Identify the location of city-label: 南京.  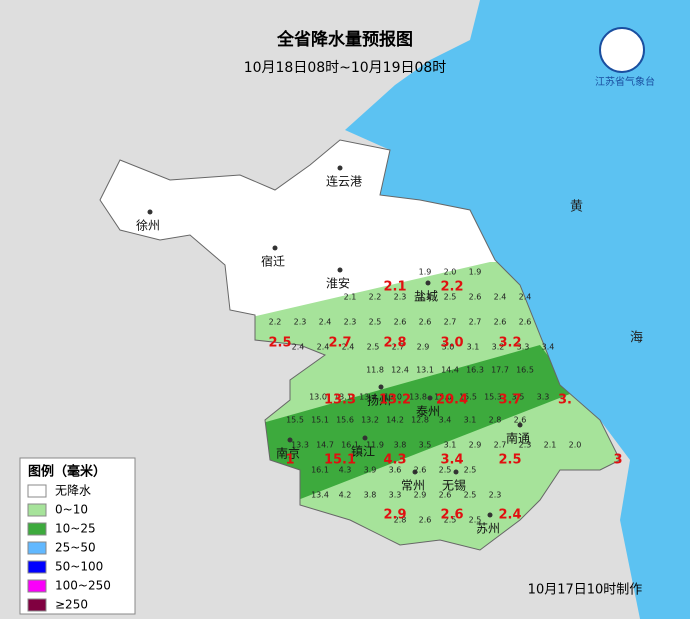
(288, 453).